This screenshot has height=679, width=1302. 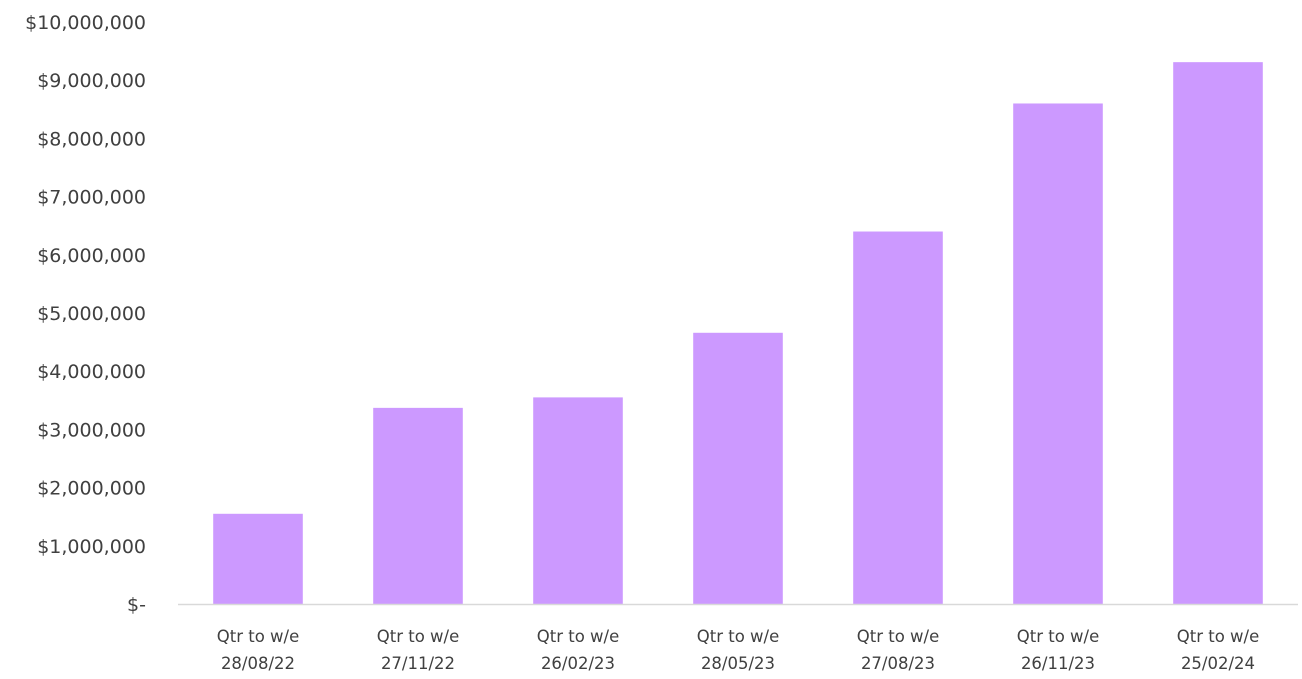 I want to click on y-tick-label: $-, so click(x=136, y=605).